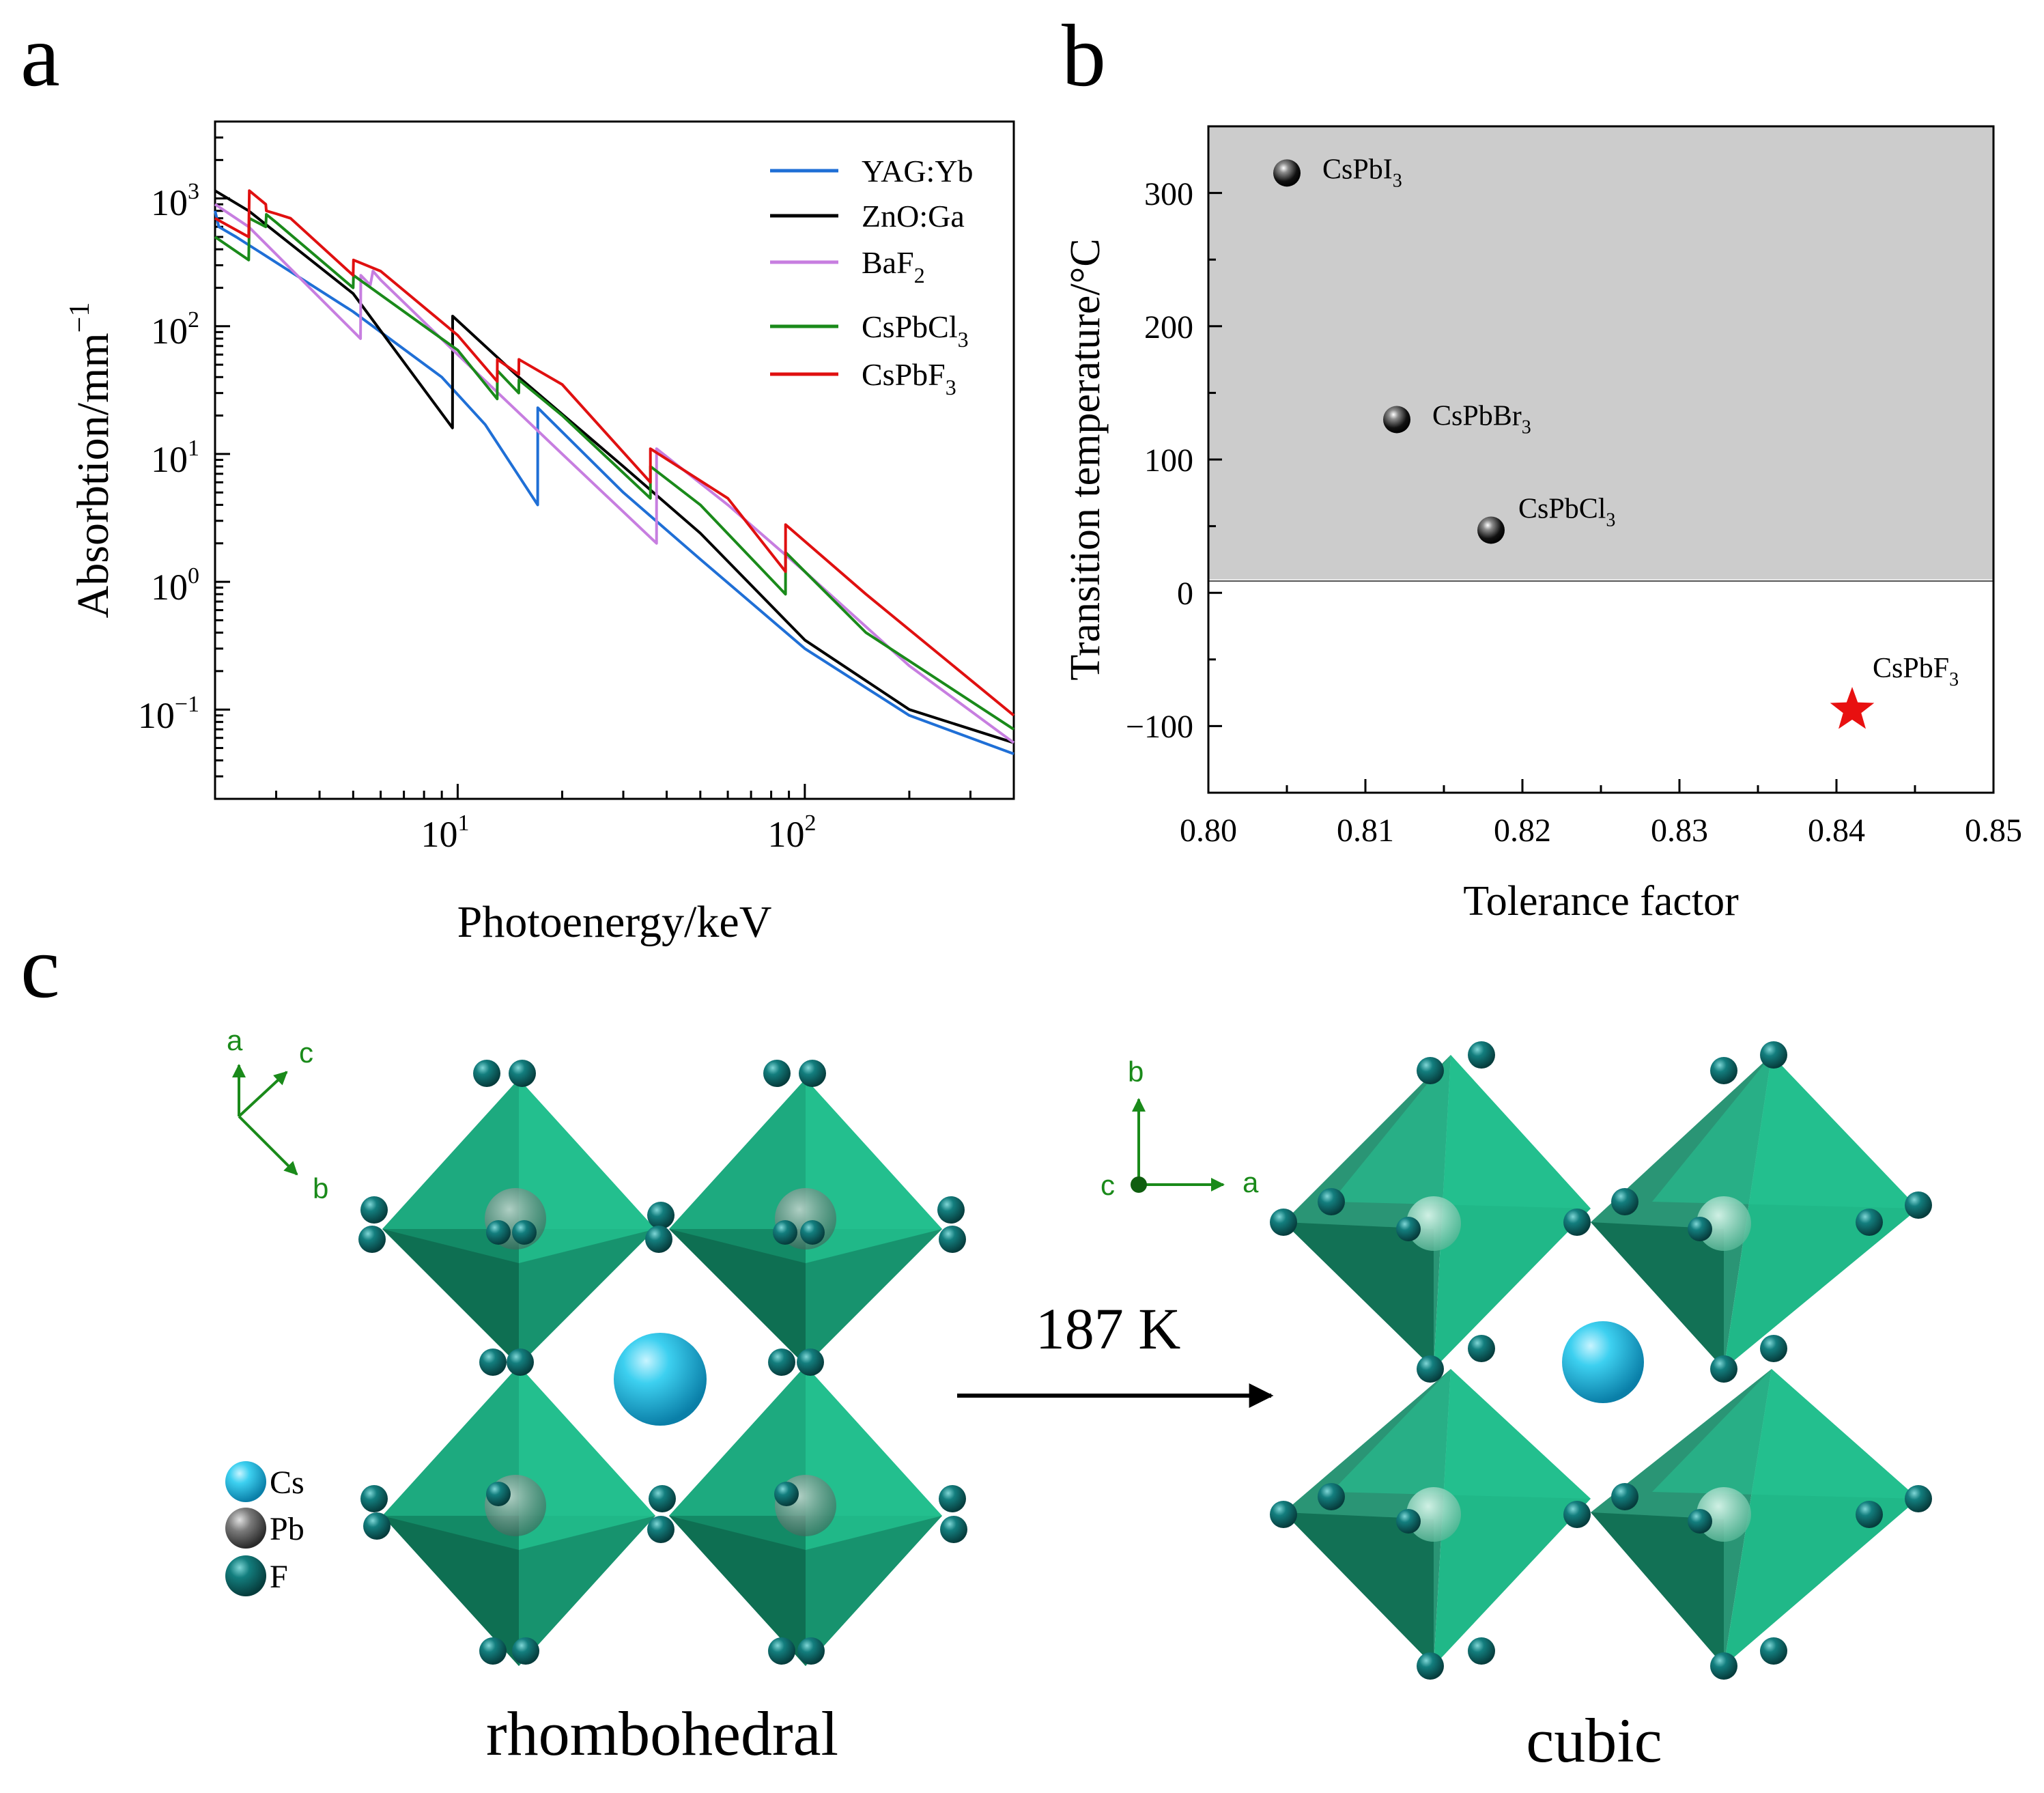  What do you see at coordinates (1108, 1328) in the screenshot?
I see `transition-label: 187 K` at bounding box center [1108, 1328].